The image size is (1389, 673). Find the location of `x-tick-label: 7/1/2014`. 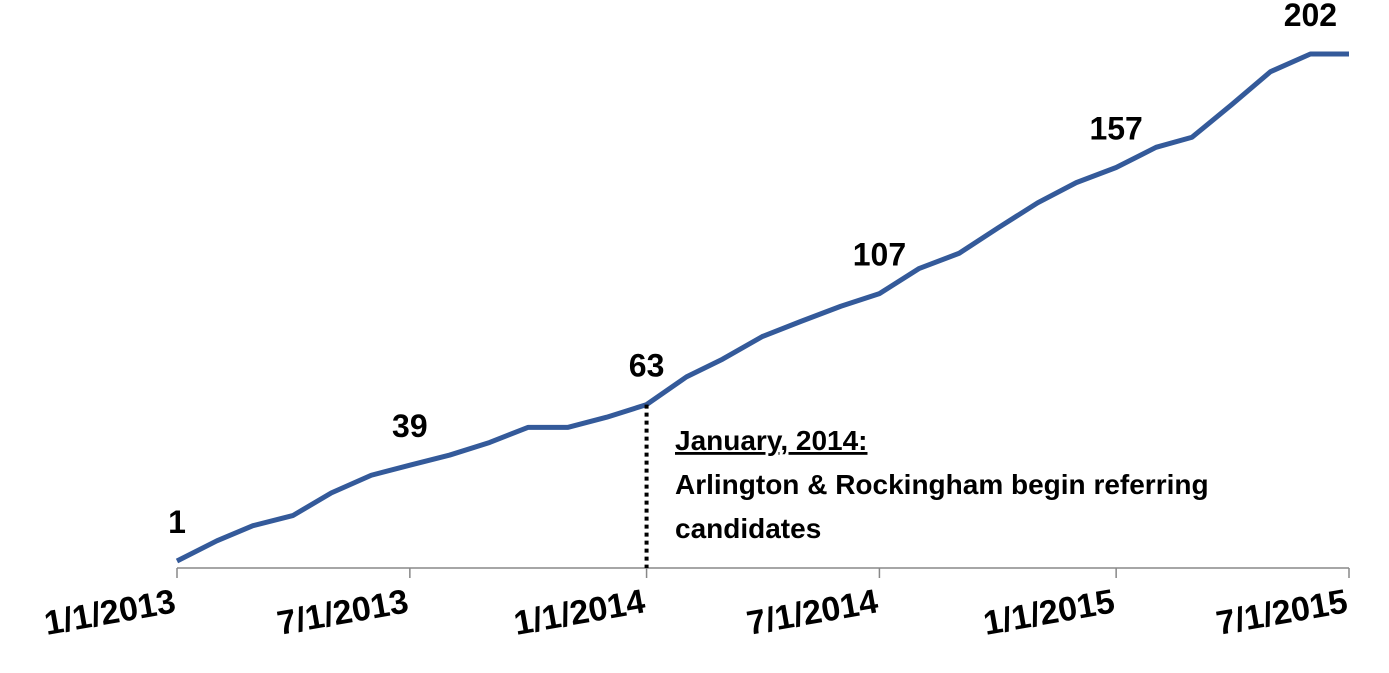

x-tick-label: 7/1/2014 is located at coordinates (812, 612).